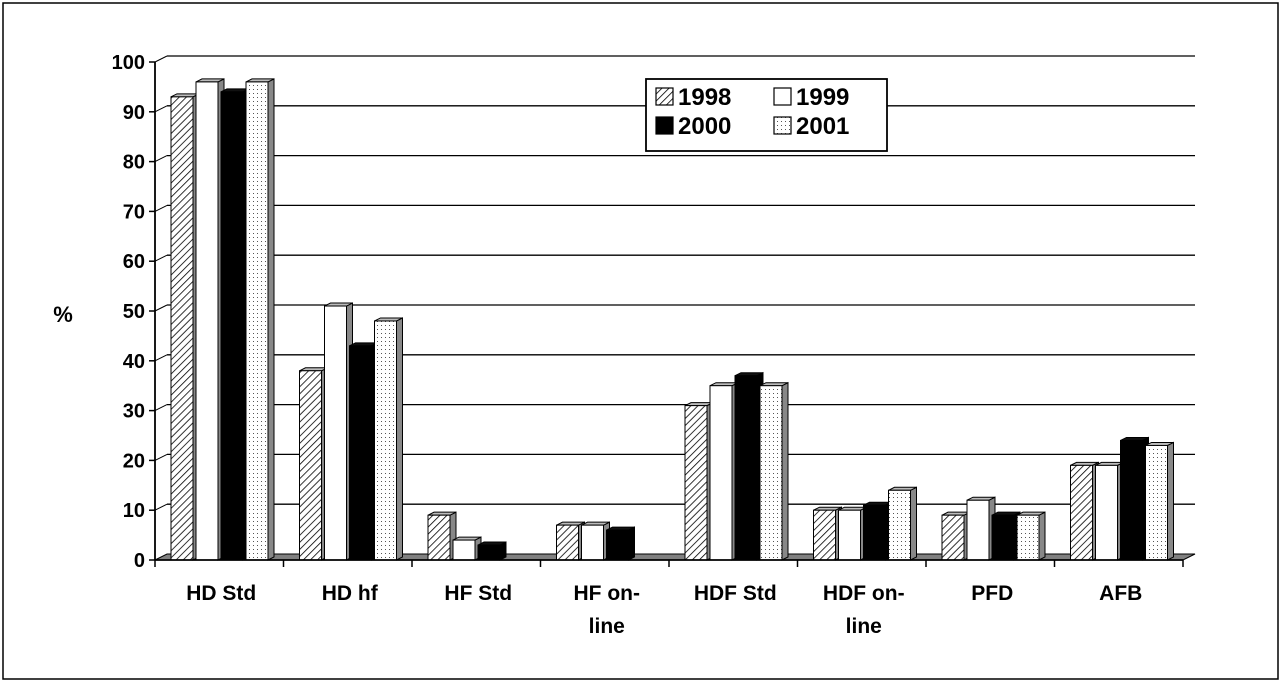 This screenshot has width=1281, height=682. I want to click on legend-box, so click(766, 115).